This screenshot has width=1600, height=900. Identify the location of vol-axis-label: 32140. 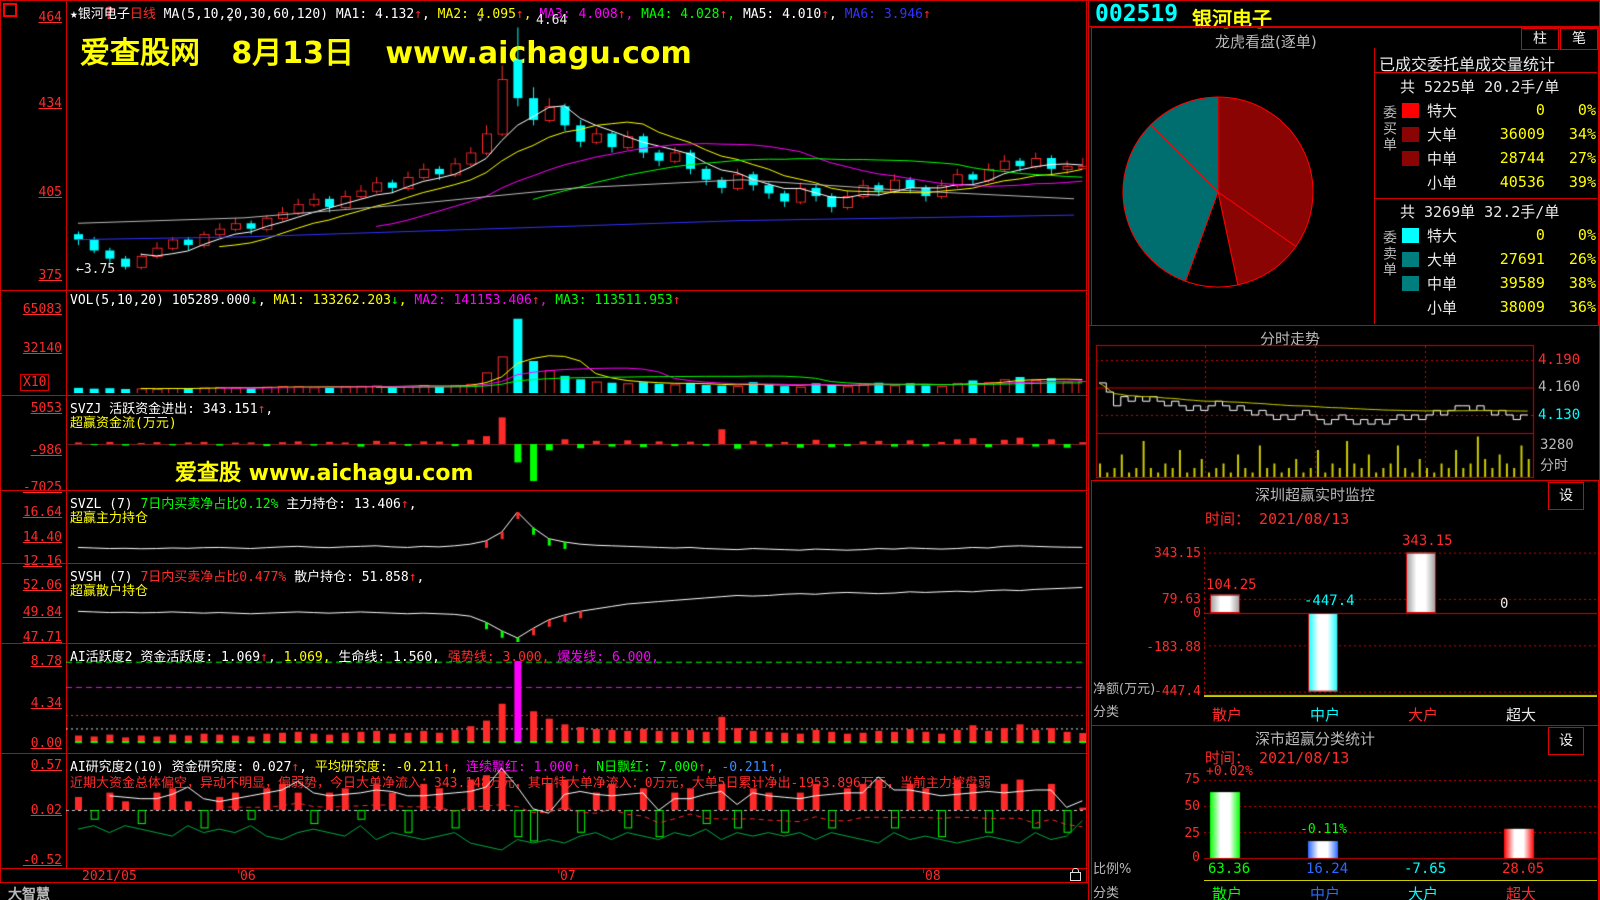
(42, 348).